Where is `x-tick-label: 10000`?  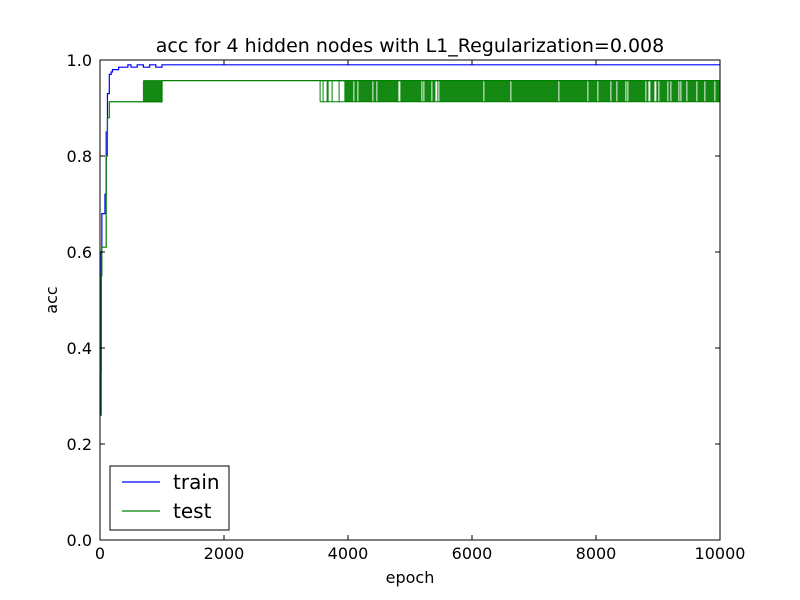
x-tick-label: 10000 is located at coordinates (720, 553).